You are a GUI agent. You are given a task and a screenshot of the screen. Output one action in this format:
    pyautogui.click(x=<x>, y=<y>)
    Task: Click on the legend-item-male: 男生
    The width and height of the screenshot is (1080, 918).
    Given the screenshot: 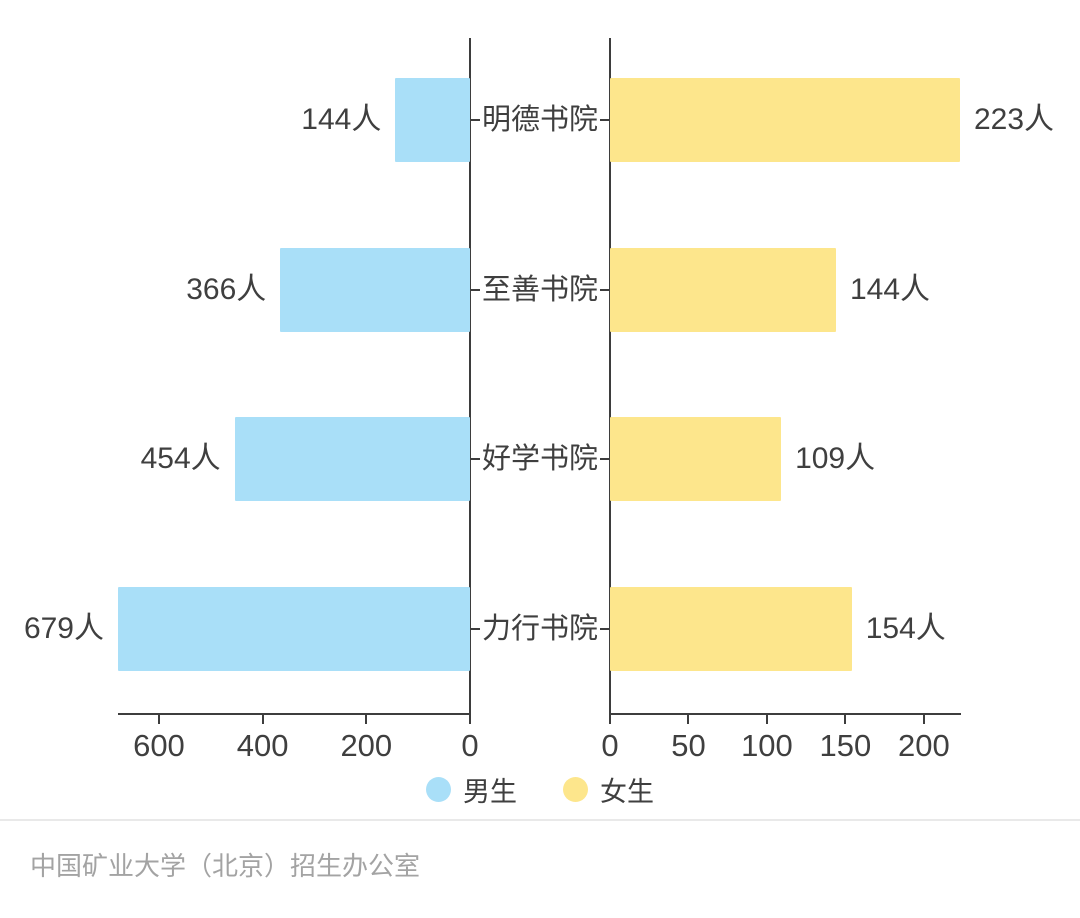 What is the action you would take?
    pyautogui.click(x=471, y=789)
    